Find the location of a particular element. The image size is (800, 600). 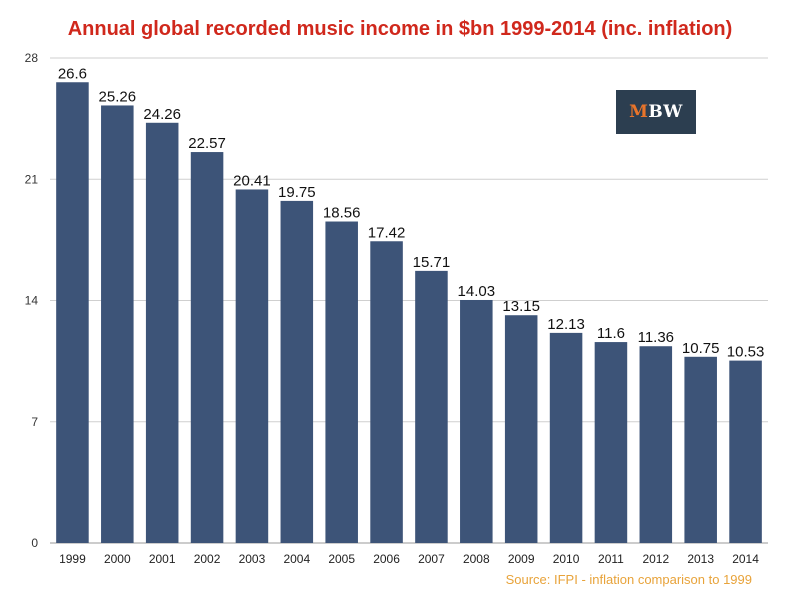

x-tick-label-2002: 2002 is located at coordinates (207, 559).